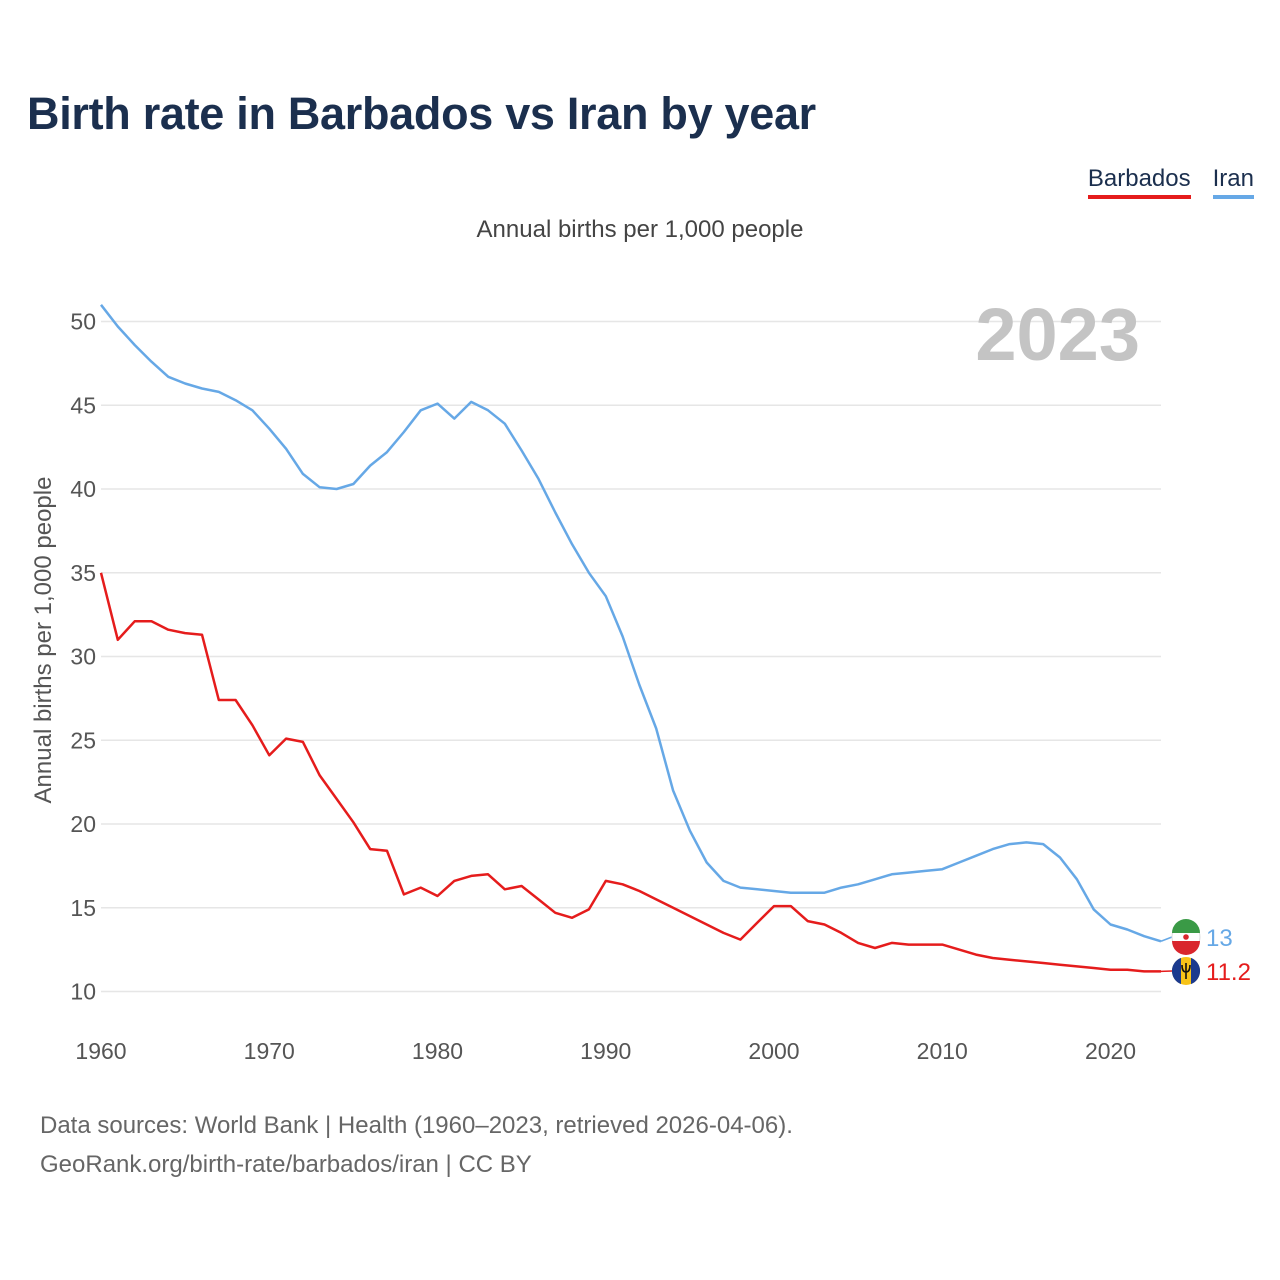 The height and width of the screenshot is (1280, 1280). Describe the element at coordinates (1057, 334) in the screenshot. I see `year-watermark: 2023` at that location.